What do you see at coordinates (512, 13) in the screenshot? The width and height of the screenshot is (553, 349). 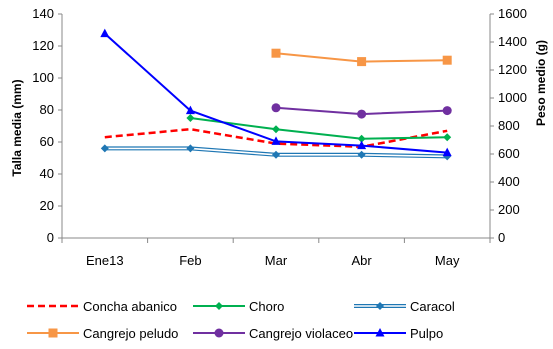 I see `right-tick-label: 1600` at bounding box center [512, 13].